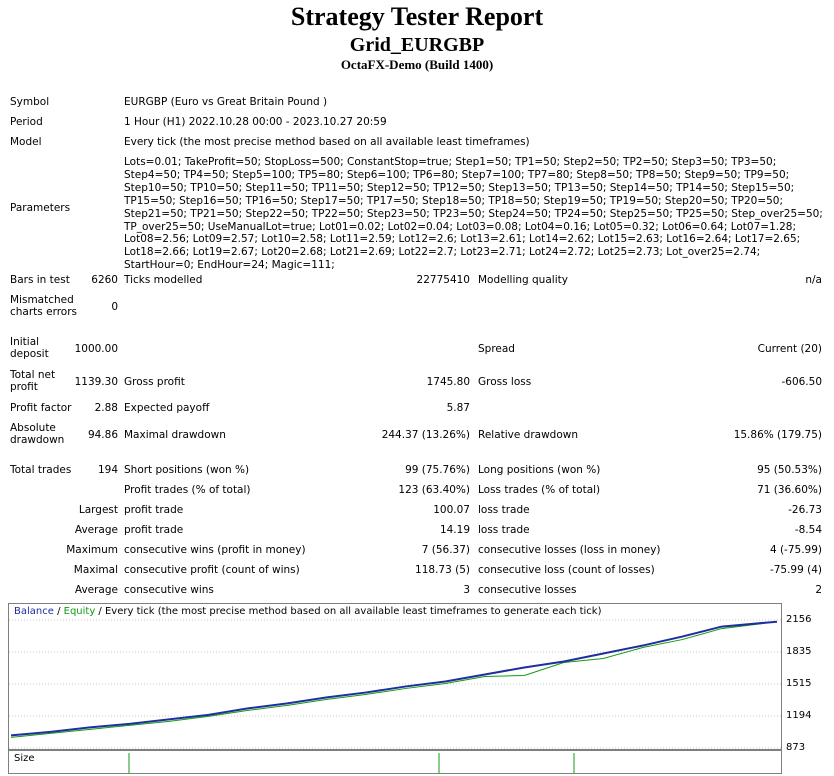 The image size is (834, 776). What do you see at coordinates (795, 570) in the screenshot?
I see `maximal-consecutive-loss-value: -75.99 (4)` at bounding box center [795, 570].